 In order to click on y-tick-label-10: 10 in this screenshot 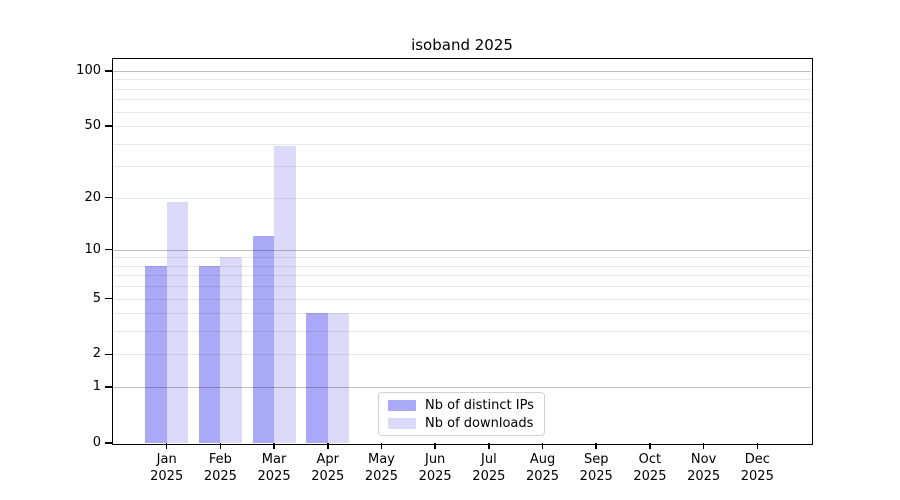, I will do `click(92, 249)`.